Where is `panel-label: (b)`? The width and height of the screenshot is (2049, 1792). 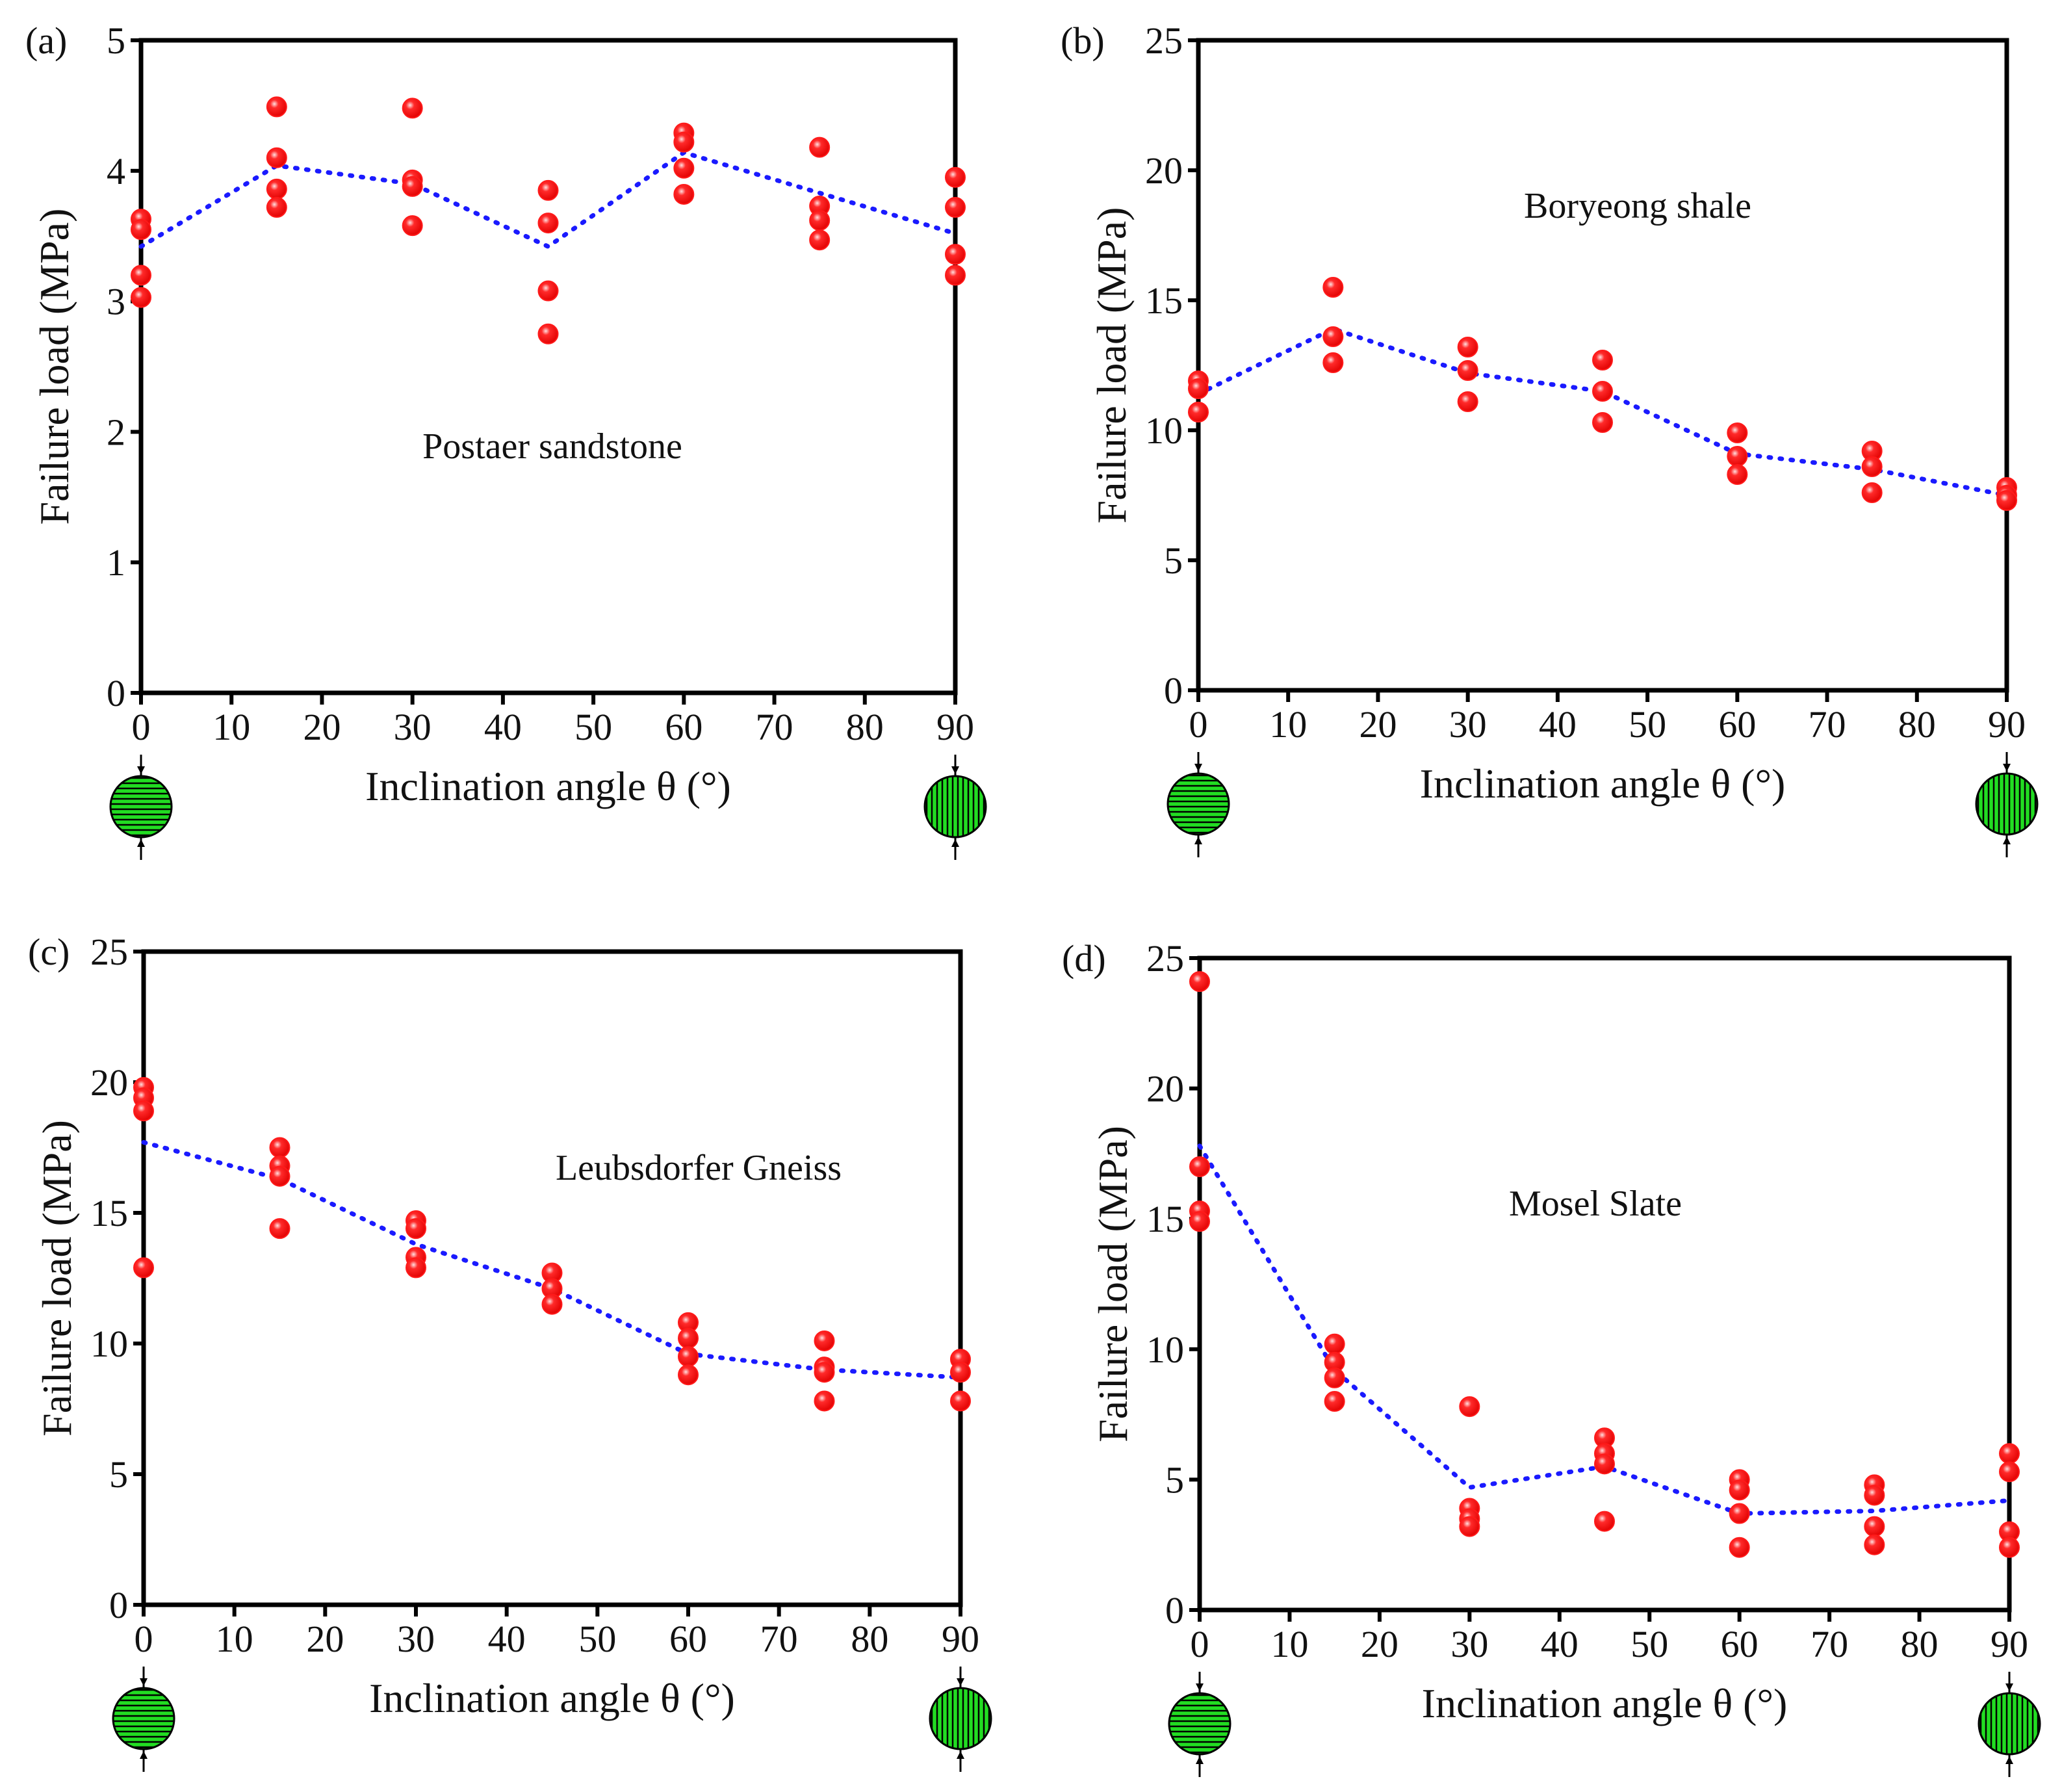 panel-label: (b) is located at coordinates (1083, 40).